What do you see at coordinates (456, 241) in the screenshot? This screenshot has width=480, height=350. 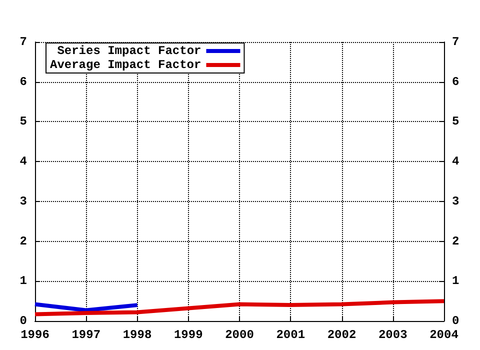 I see `y2-tick-label: 2` at bounding box center [456, 241].